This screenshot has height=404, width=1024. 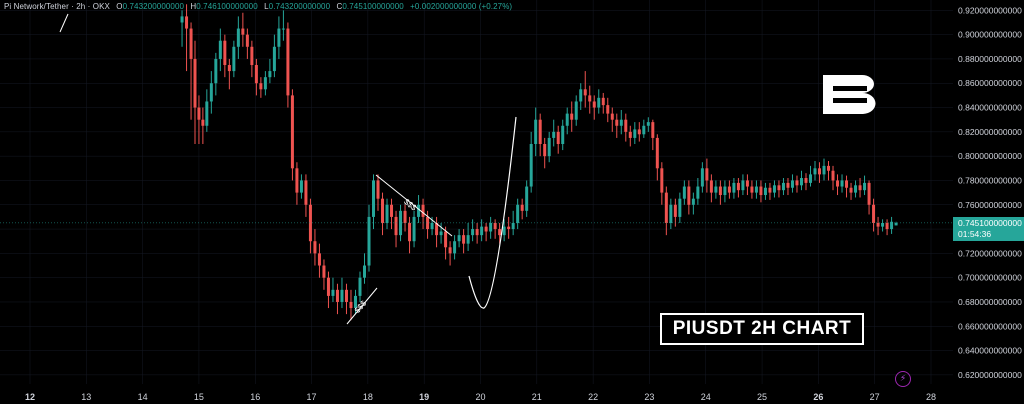 What do you see at coordinates (57, 6) in the screenshot?
I see `symbol-name: Pi Network/Tether · 2h · OKX` at bounding box center [57, 6].